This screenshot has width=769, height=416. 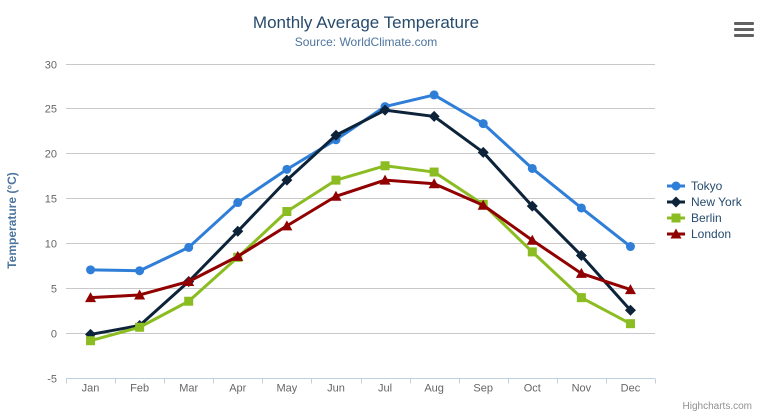 What do you see at coordinates (139, 389) in the screenshot?
I see `x-axis-tick-label: Feb` at bounding box center [139, 389].